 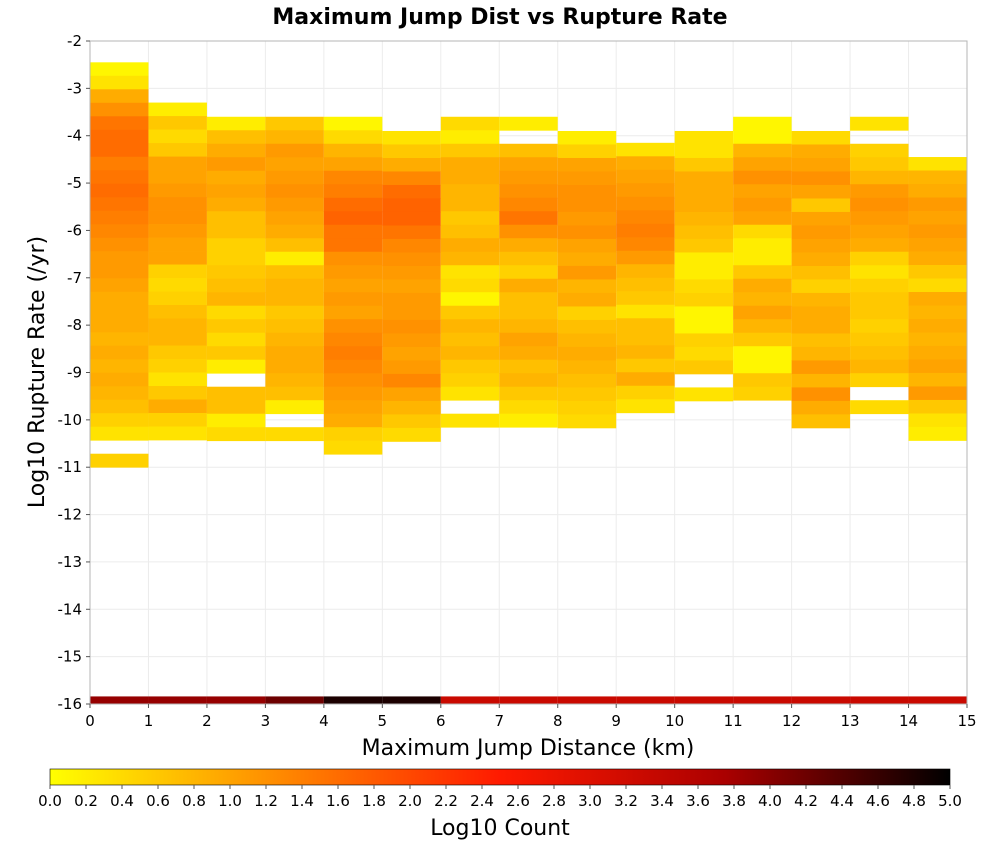 What do you see at coordinates (74, 183) in the screenshot?
I see `y-tick-label: -5` at bounding box center [74, 183].